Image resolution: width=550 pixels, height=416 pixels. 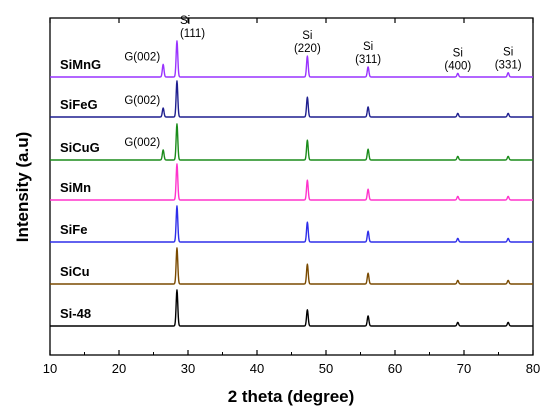 I want to click on x-axis-title: 2 theta (degree), so click(x=291, y=396).